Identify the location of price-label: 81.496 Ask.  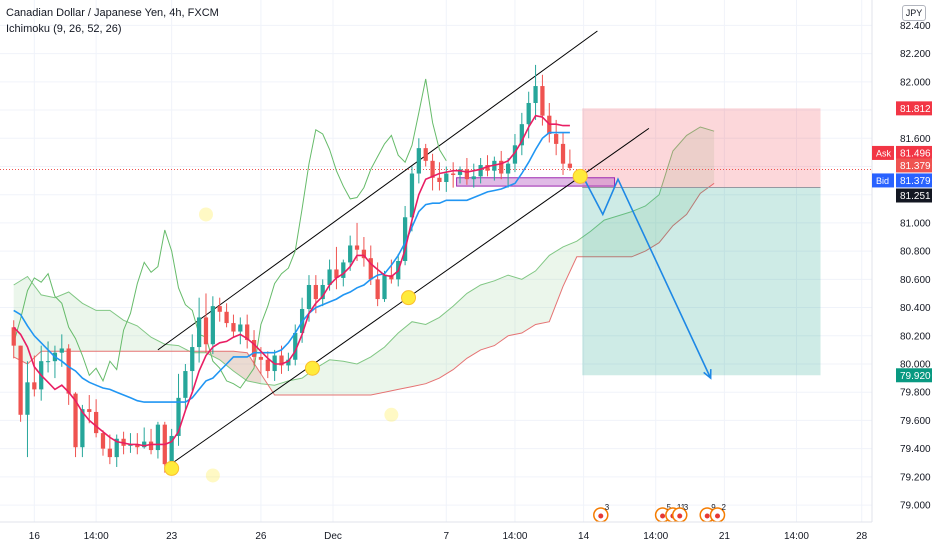
(902, 152).